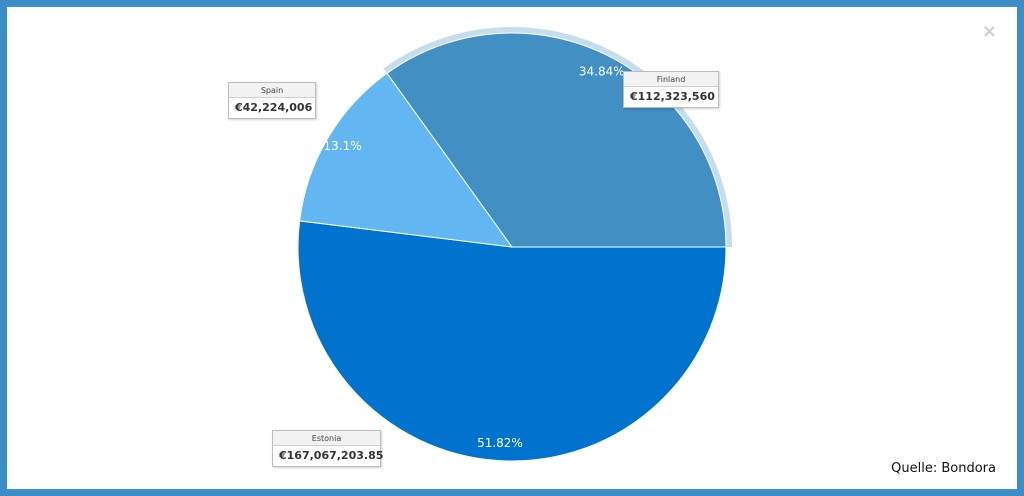 This screenshot has height=496, width=1024. What do you see at coordinates (274, 107) in the screenshot?
I see `callout-spain-value: €42,224,006` at bounding box center [274, 107].